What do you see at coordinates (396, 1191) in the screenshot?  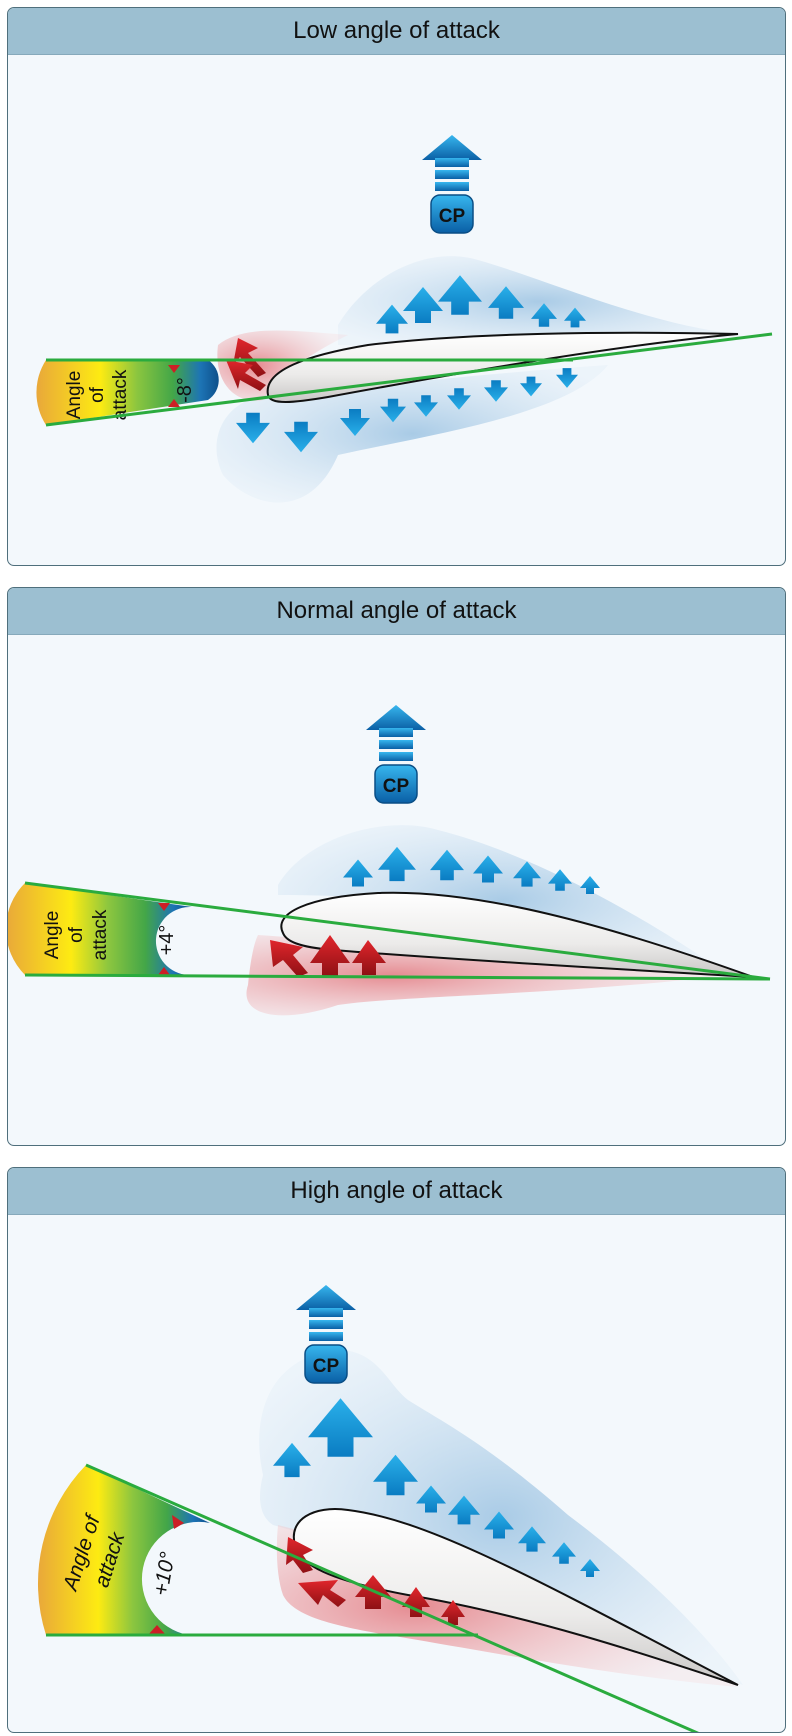 I see `panel-title: High angle of attack` at bounding box center [396, 1191].